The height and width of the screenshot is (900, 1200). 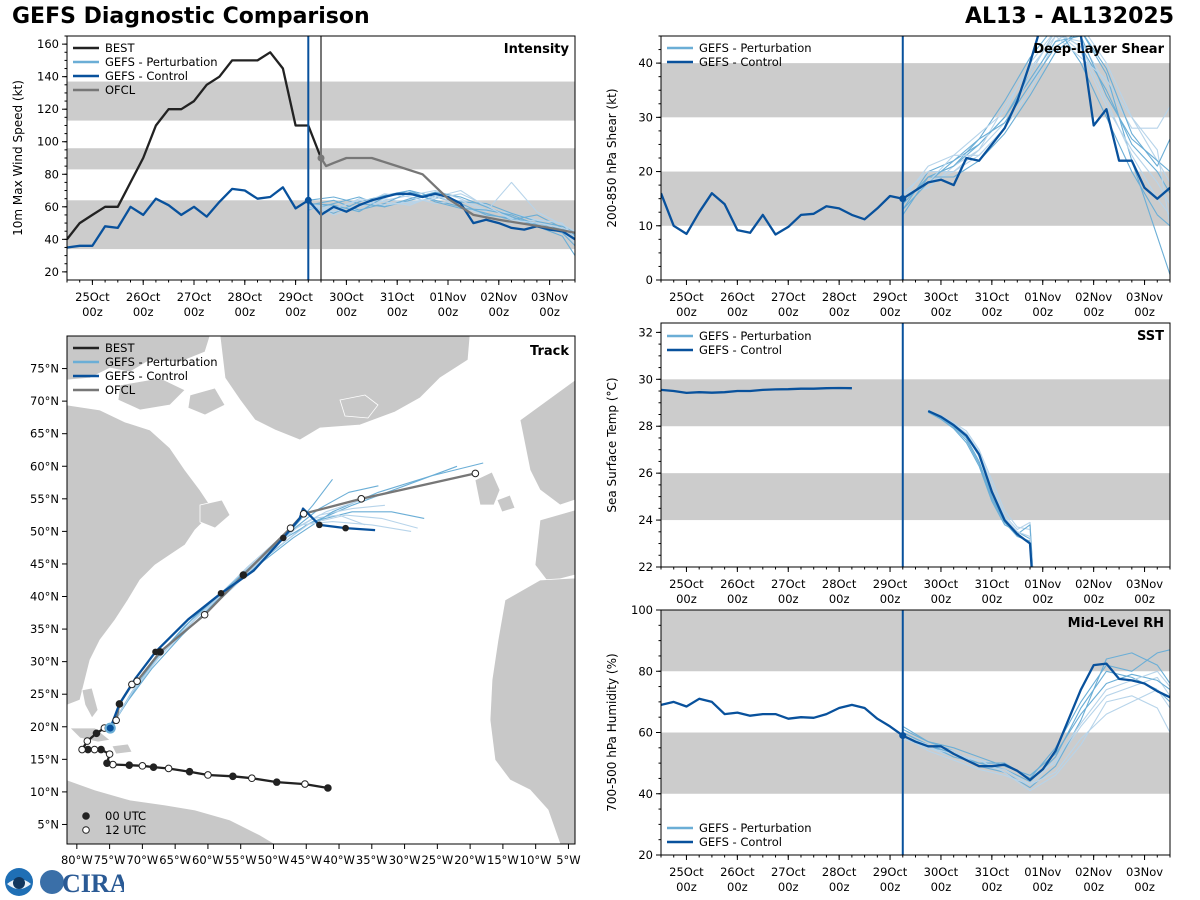 What do you see at coordinates (44, 792) in the screenshot?
I see `lat-tick-label: 10°N` at bounding box center [44, 792].